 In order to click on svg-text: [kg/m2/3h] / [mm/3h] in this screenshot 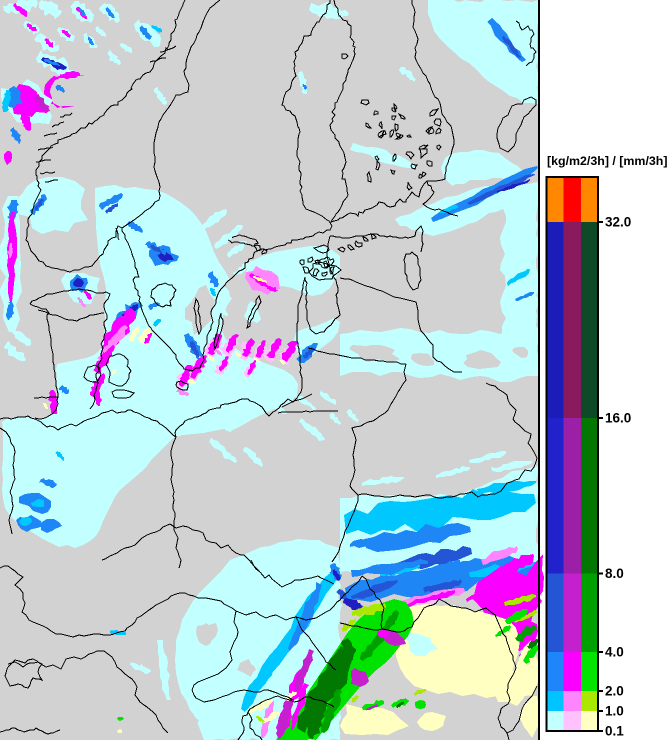, I will do `click(607, 161)`.